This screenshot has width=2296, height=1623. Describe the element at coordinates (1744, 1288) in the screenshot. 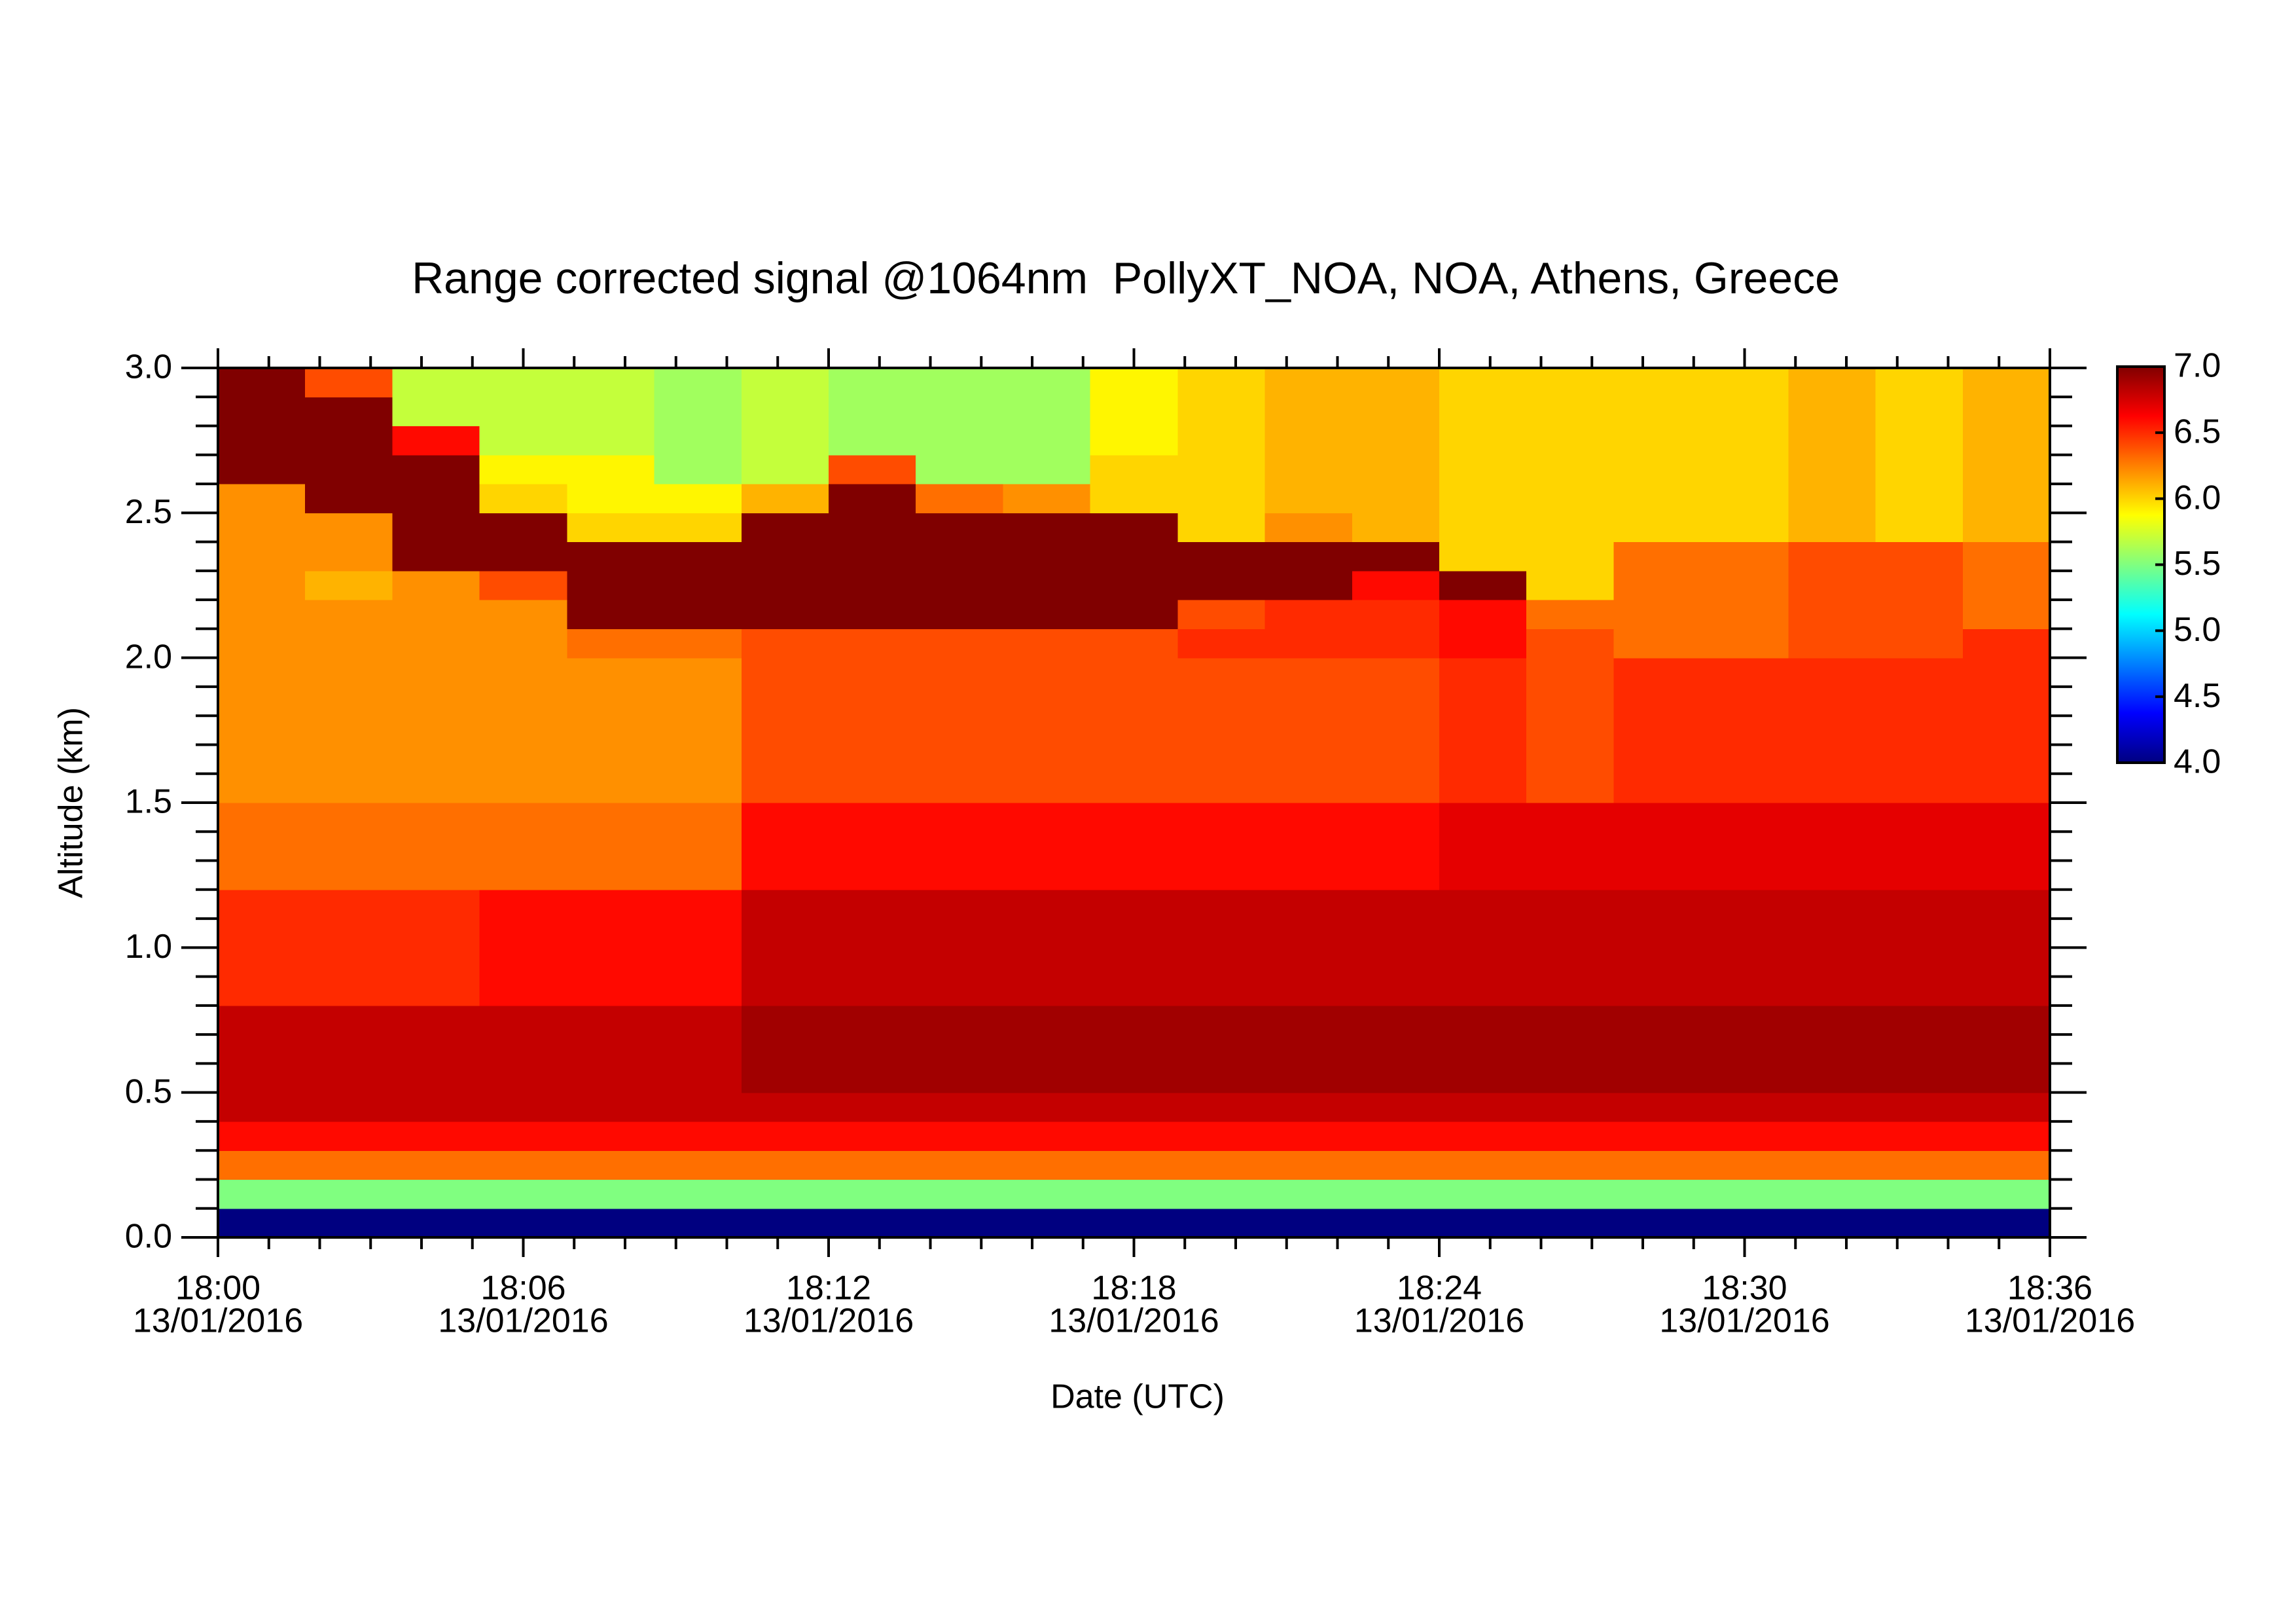

I see `x-tick-label: 18:30` at that location.